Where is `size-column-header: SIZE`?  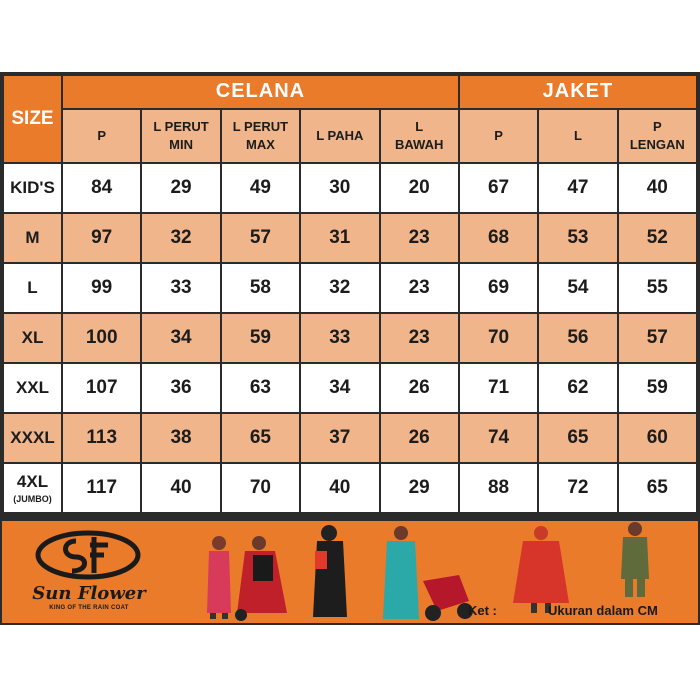 size-column-header: SIZE is located at coordinates (32, 119).